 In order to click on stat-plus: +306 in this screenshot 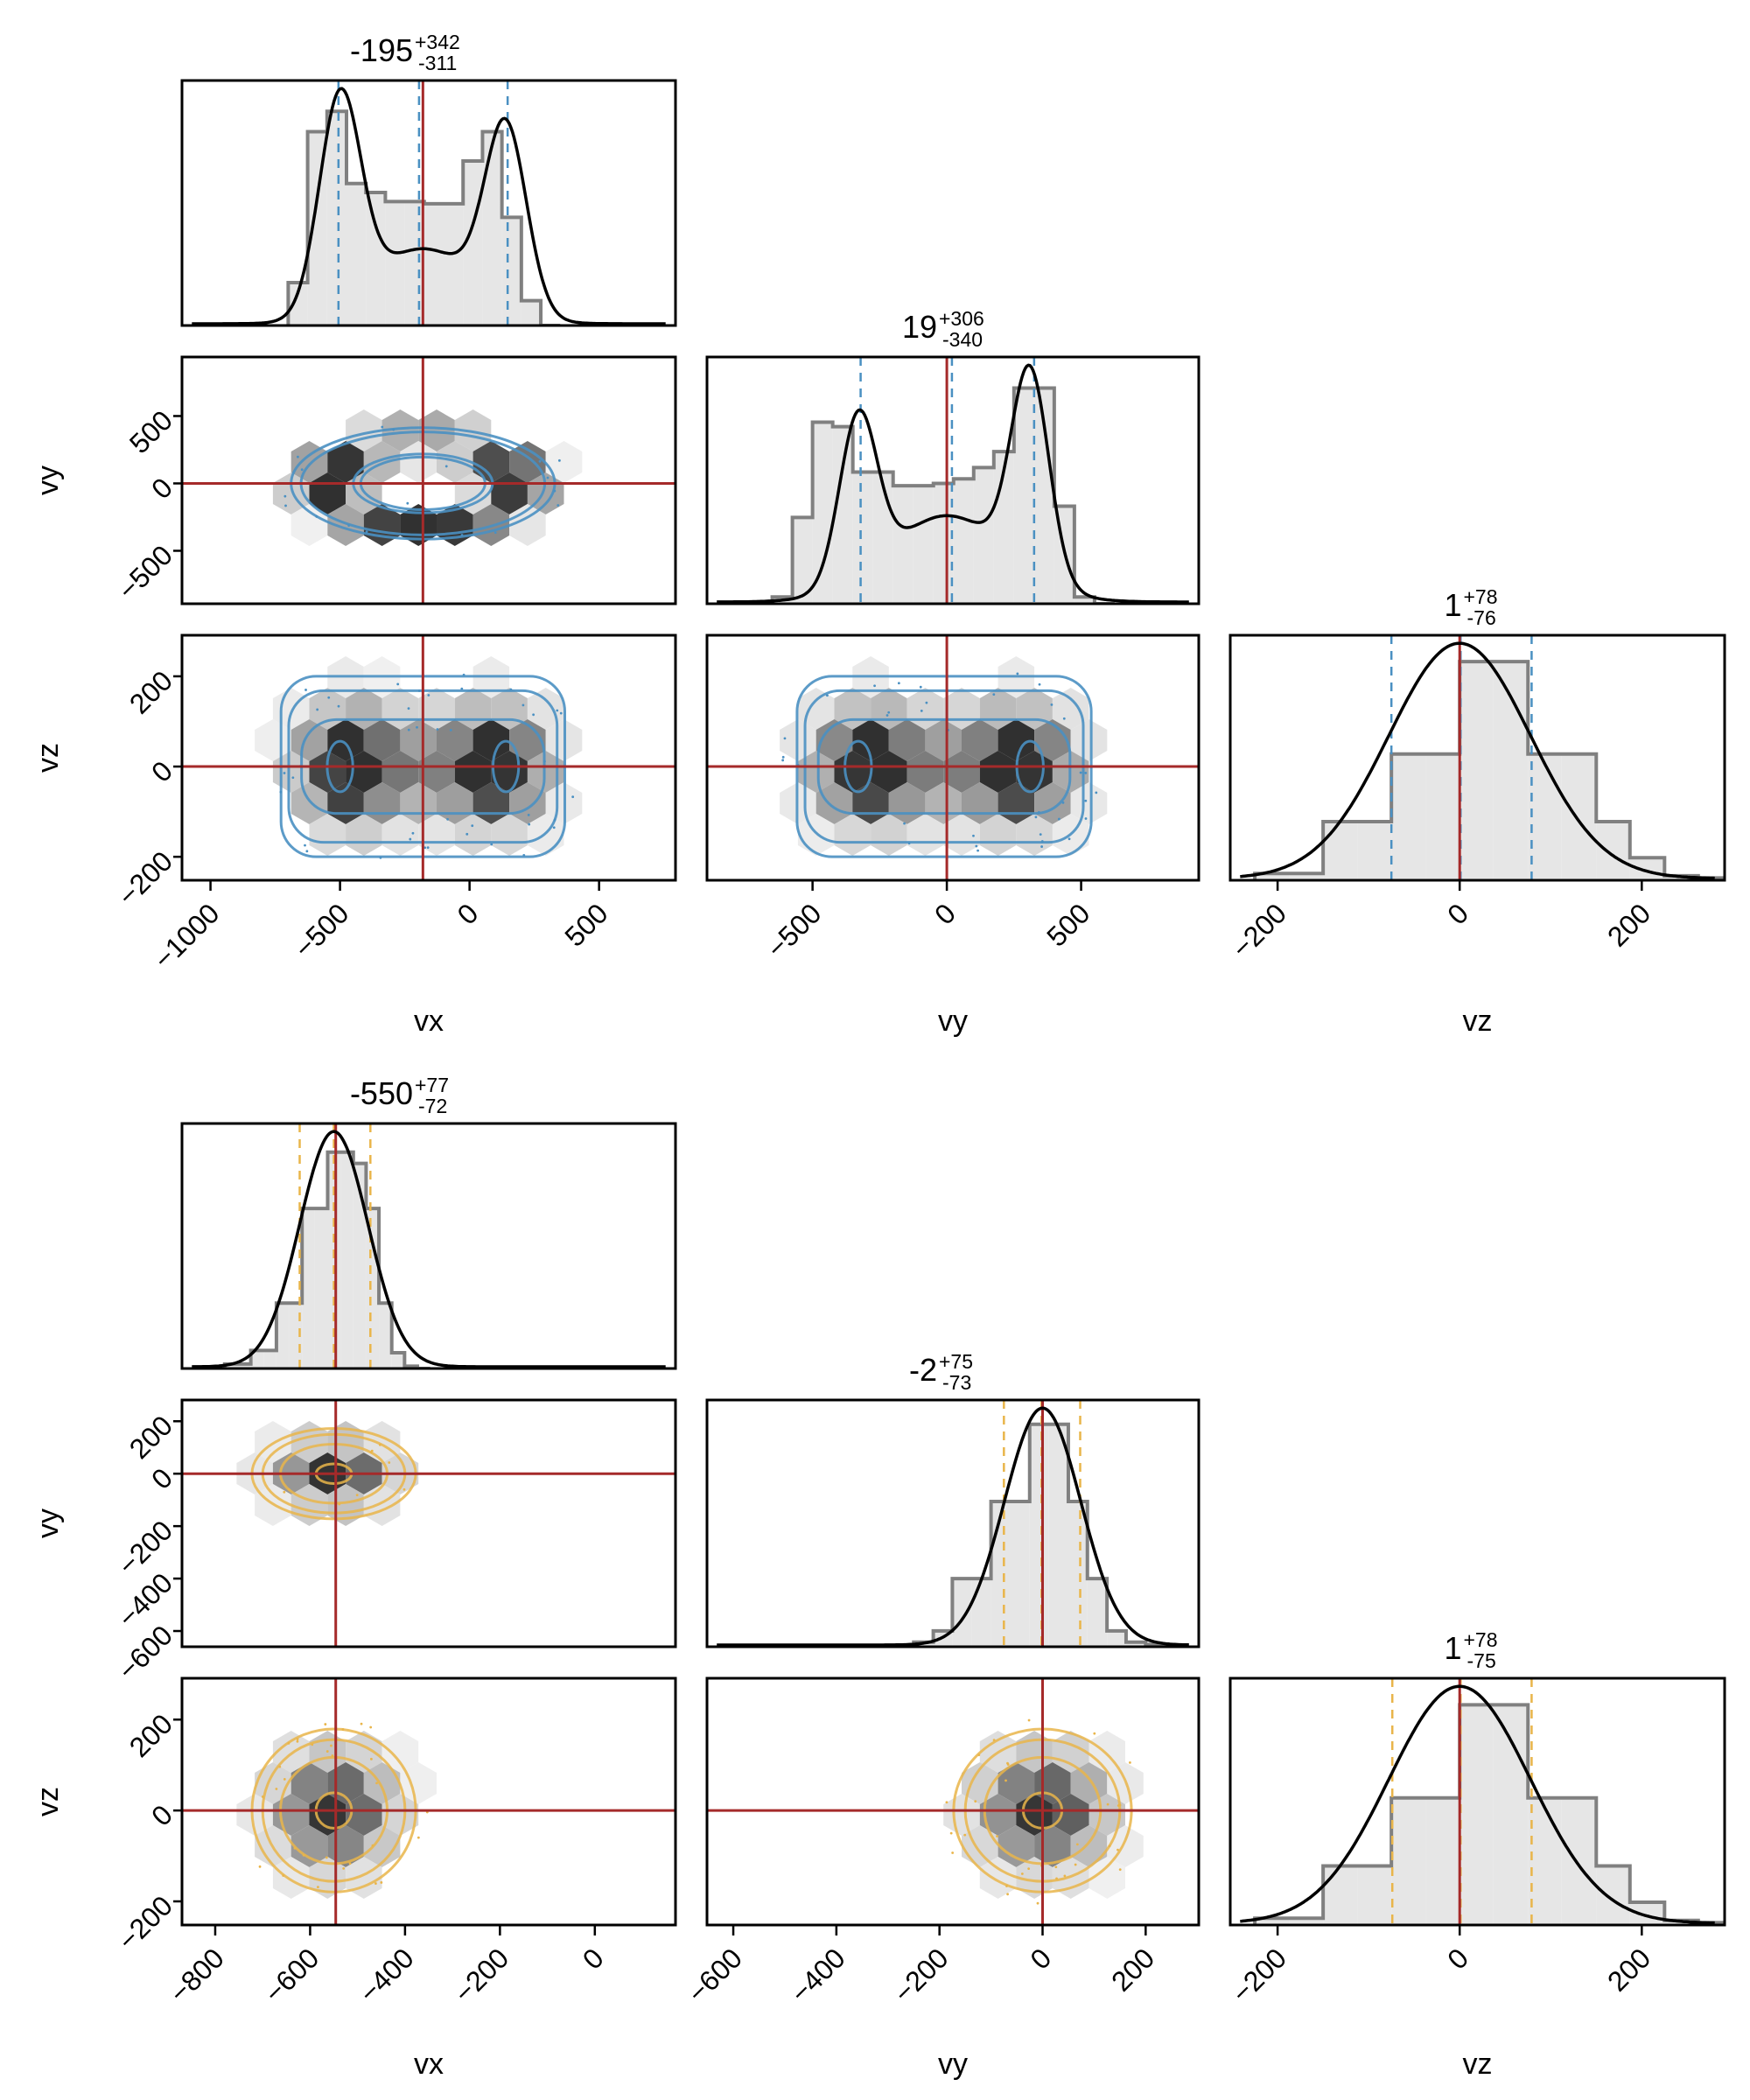, I will do `click(961, 318)`.